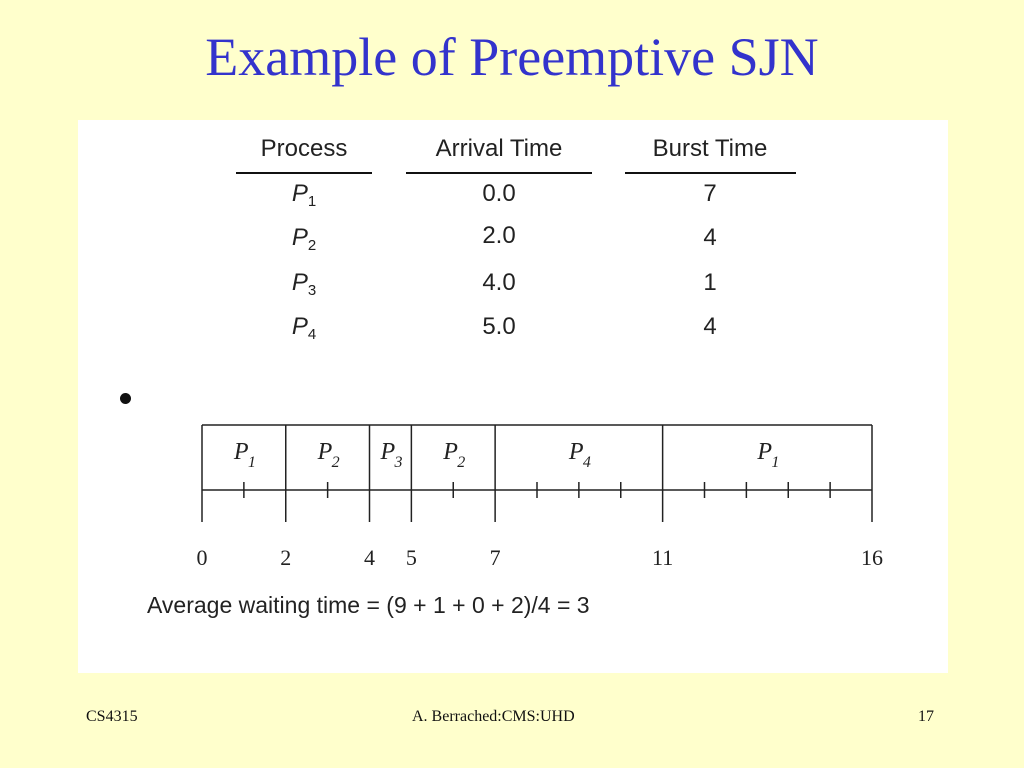  Describe the element at coordinates (304, 173) in the screenshot. I see `header-rule-process` at that location.